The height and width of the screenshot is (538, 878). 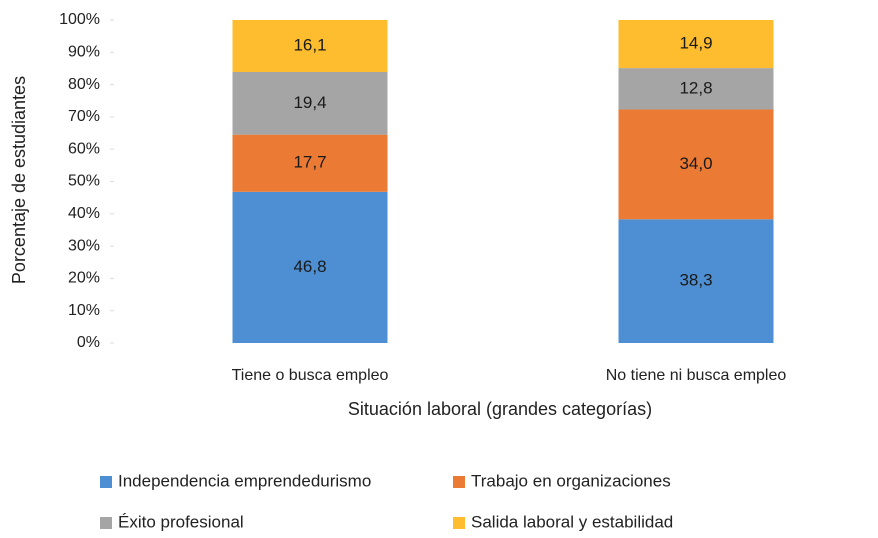 What do you see at coordinates (571, 480) in the screenshot?
I see `legend-label: Trabajo en organizaciones` at bounding box center [571, 480].